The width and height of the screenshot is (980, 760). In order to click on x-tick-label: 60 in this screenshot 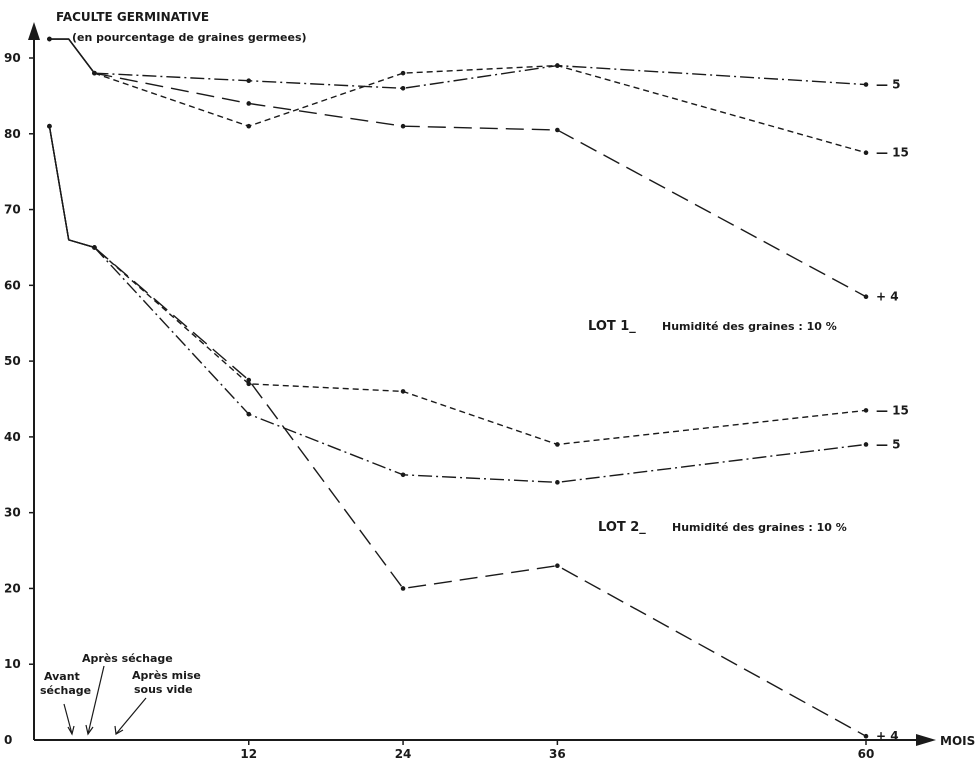, I will do `click(866, 753)`.